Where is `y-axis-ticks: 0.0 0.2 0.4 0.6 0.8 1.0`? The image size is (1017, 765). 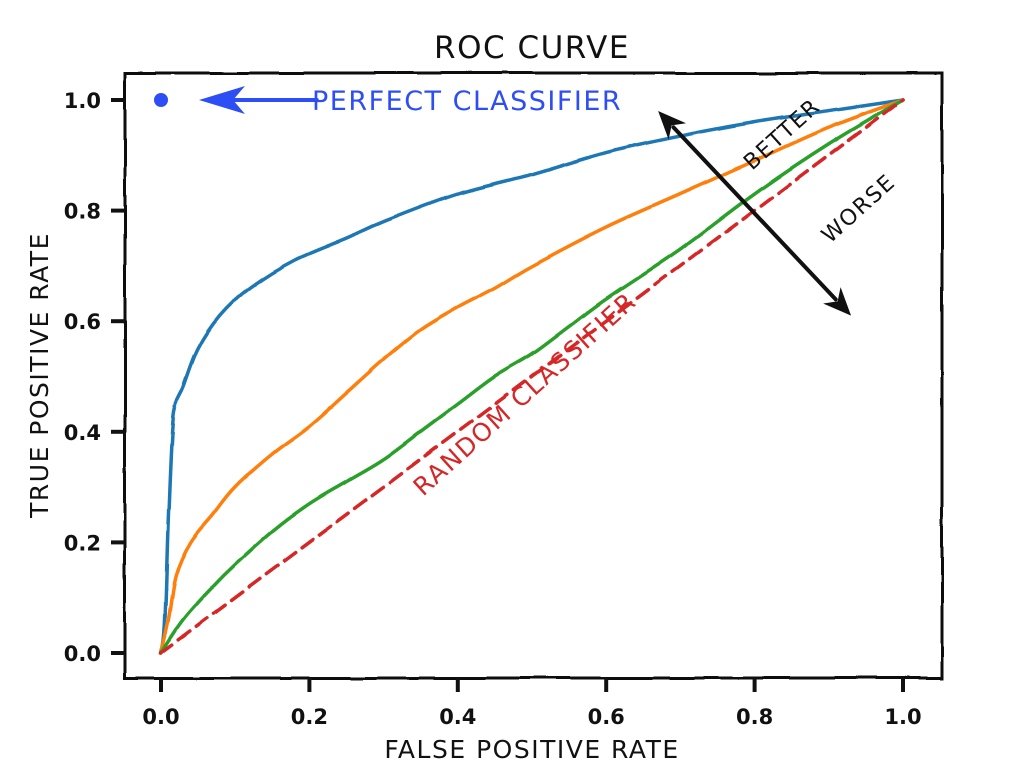 y-axis-ticks: 0.0 0.2 0.4 0.6 0.8 1.0 is located at coordinates (94, 377).